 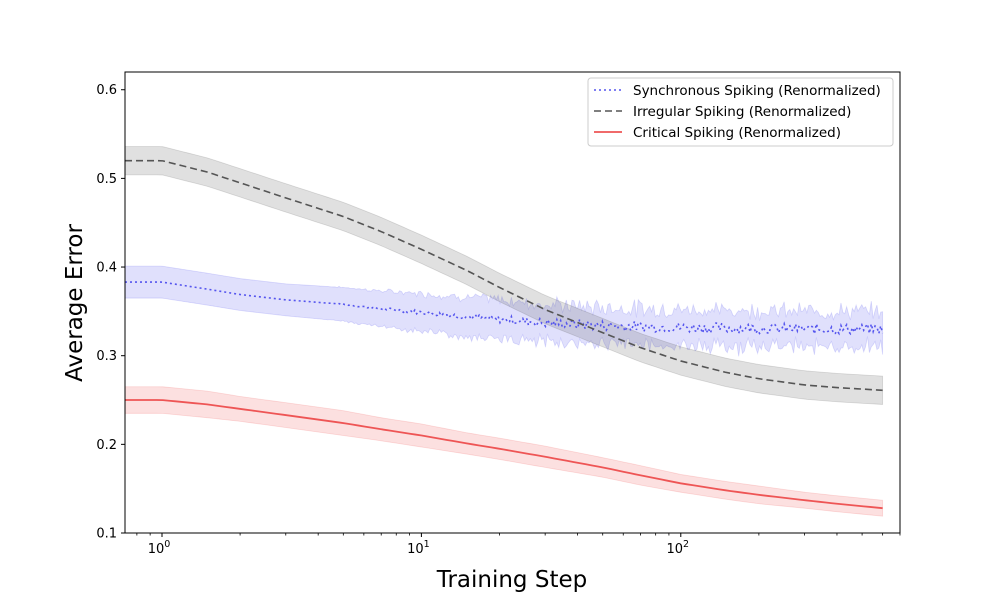 I want to click on x-axis-title: Training Step, so click(x=511, y=580).